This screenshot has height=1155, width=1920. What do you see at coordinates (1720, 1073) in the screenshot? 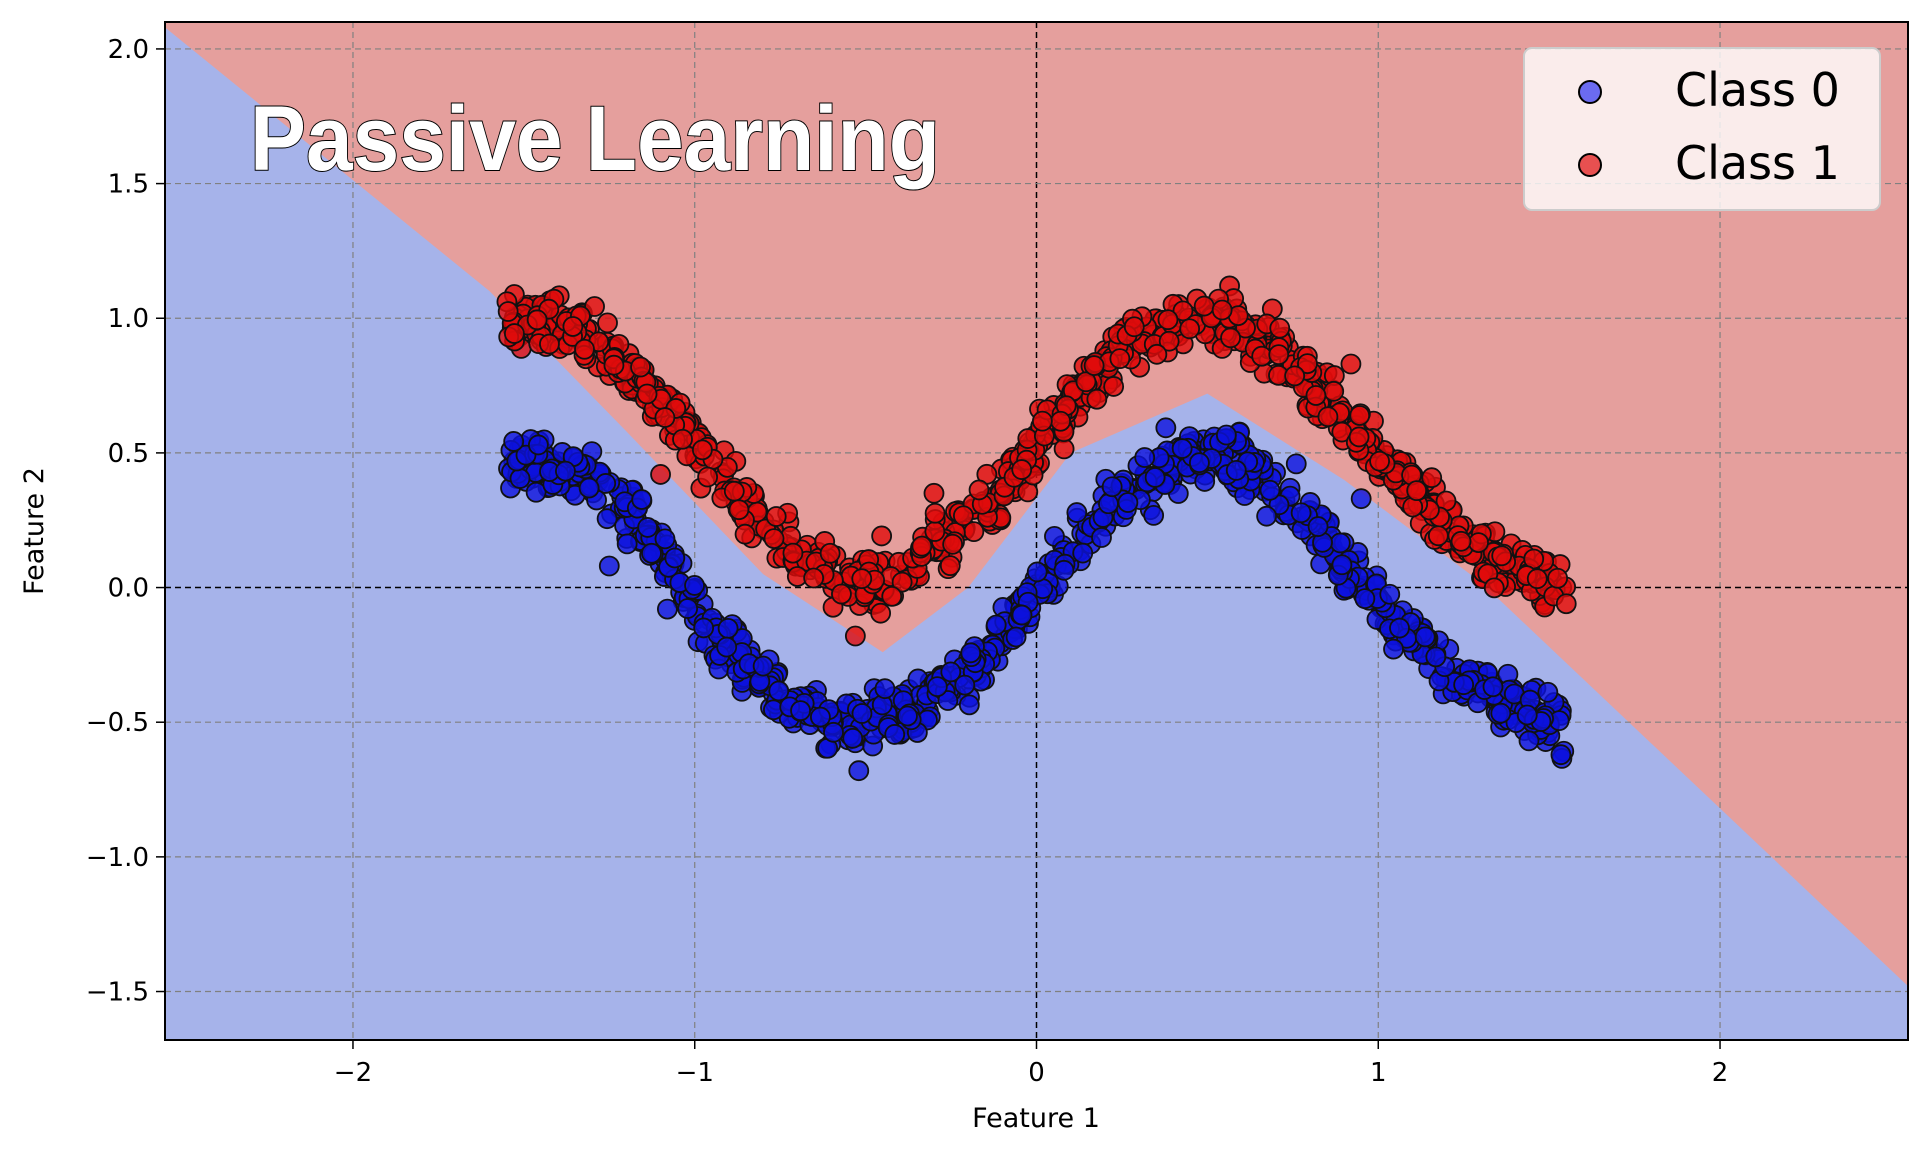
I see `x-tick-label: 2` at bounding box center [1720, 1073].